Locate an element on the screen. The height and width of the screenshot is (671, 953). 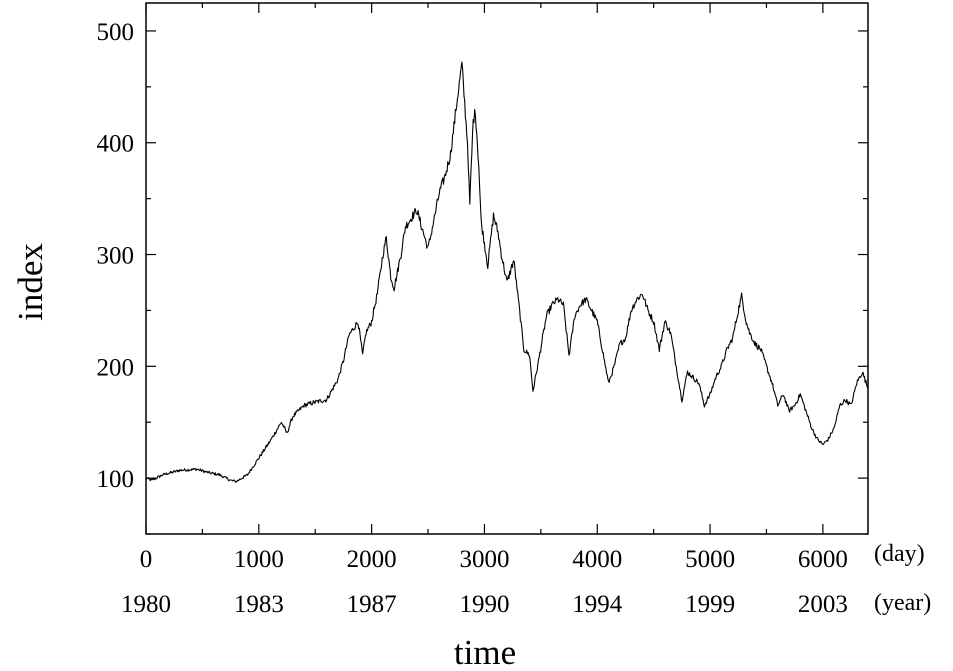
x-tick-label-year: 2003 is located at coordinates (823, 604).